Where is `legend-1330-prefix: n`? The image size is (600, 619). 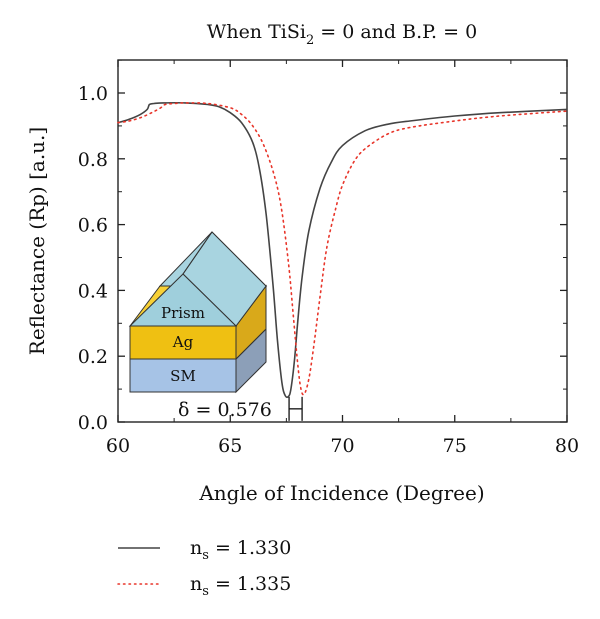
legend-1330-prefix: n is located at coordinates (196, 548).